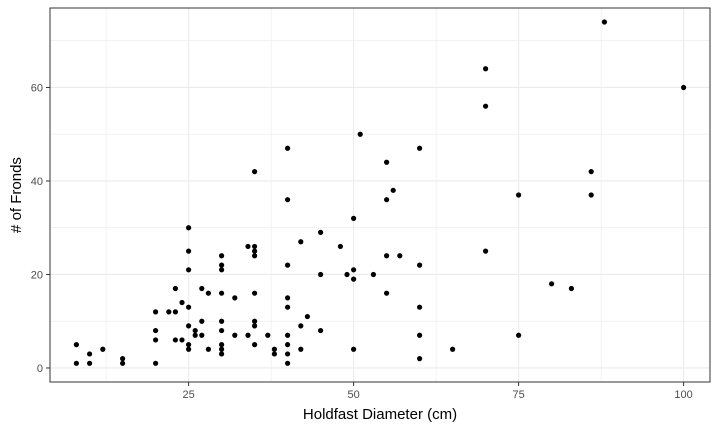 The height and width of the screenshot is (432, 720). What do you see at coordinates (16, 195) in the screenshot?
I see `y-axis-title: # of Fronds` at bounding box center [16, 195].